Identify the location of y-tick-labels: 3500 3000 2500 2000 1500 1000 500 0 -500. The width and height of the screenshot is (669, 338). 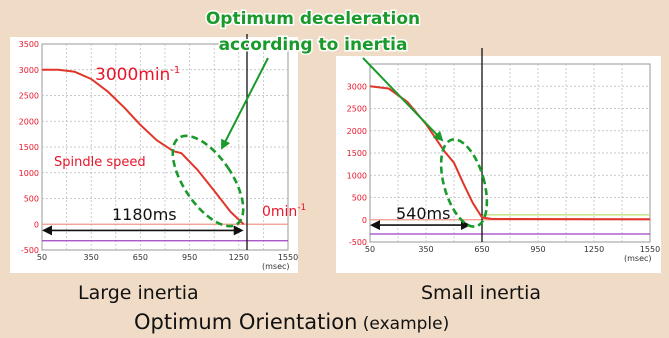
(29, 147).